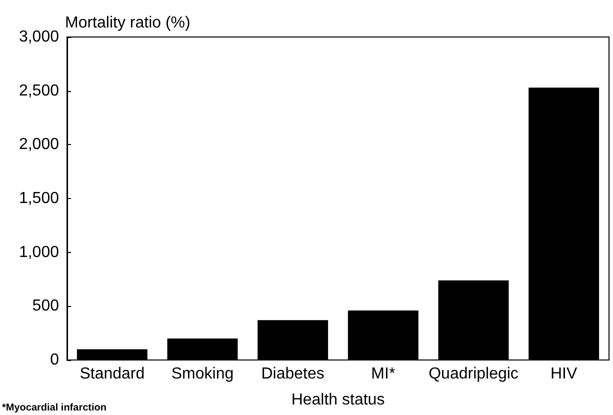 This screenshot has height=415, width=613. What do you see at coordinates (338, 400) in the screenshot?
I see `x-axis-title: Health status` at bounding box center [338, 400].